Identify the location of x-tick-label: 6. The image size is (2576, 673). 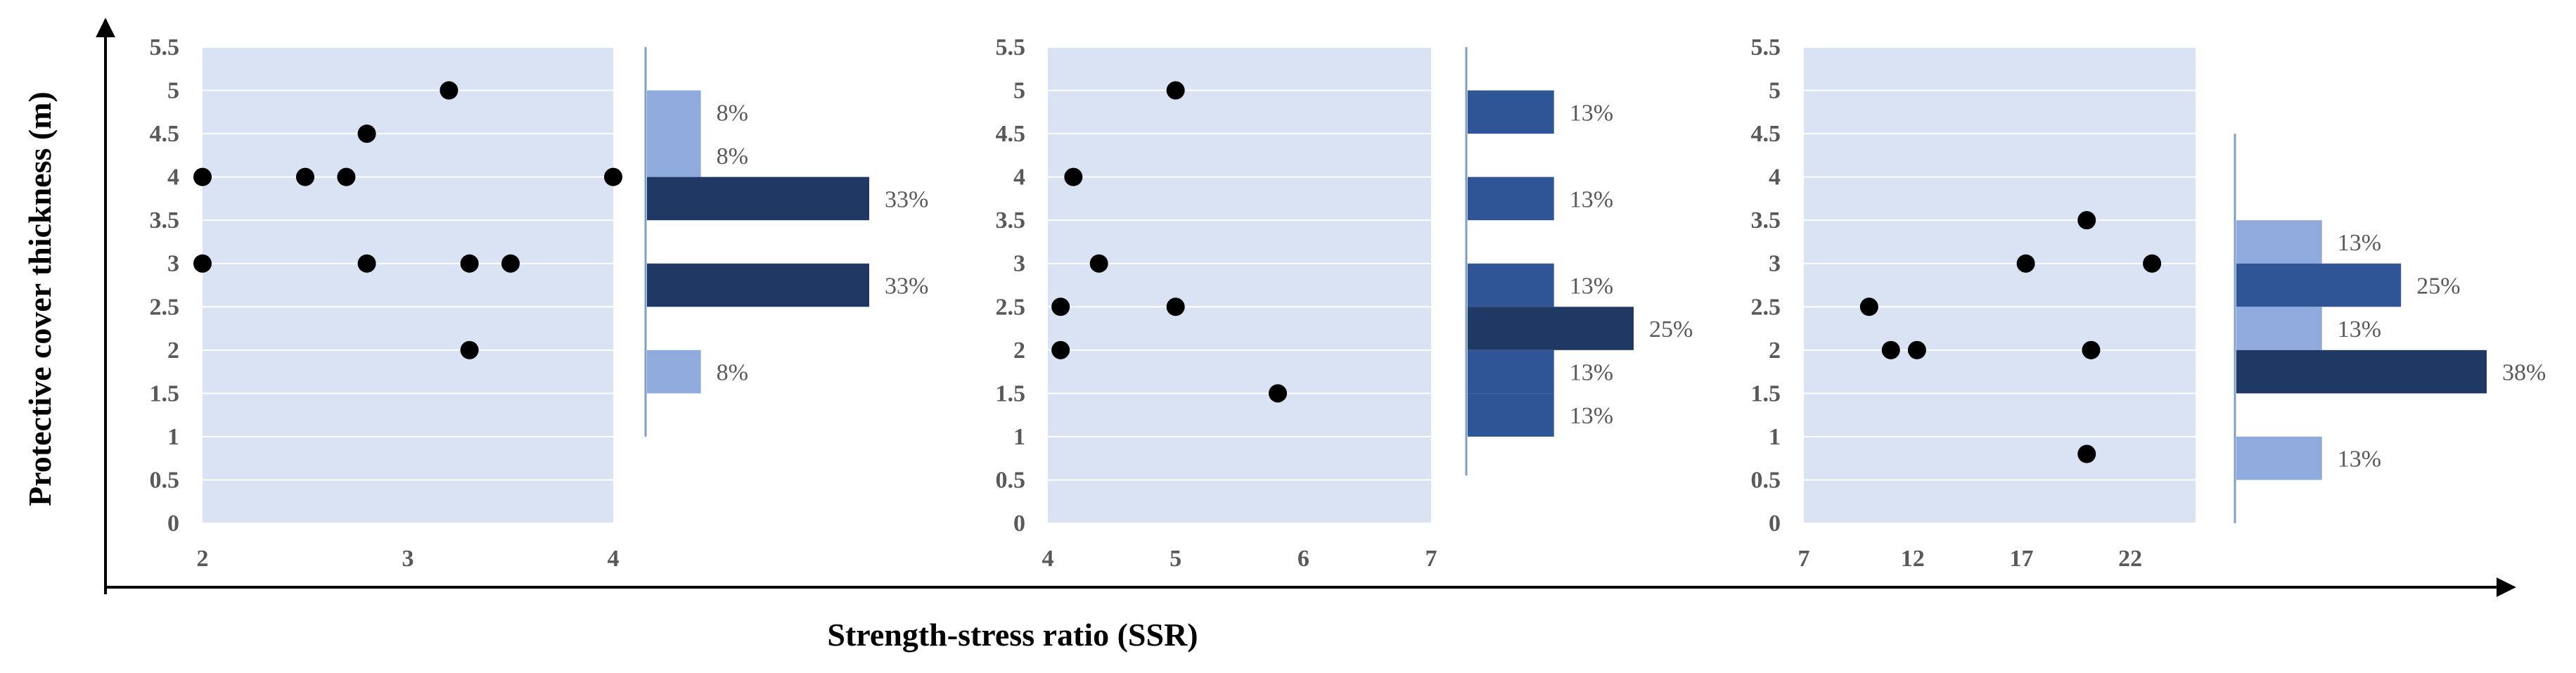
(1303, 559).